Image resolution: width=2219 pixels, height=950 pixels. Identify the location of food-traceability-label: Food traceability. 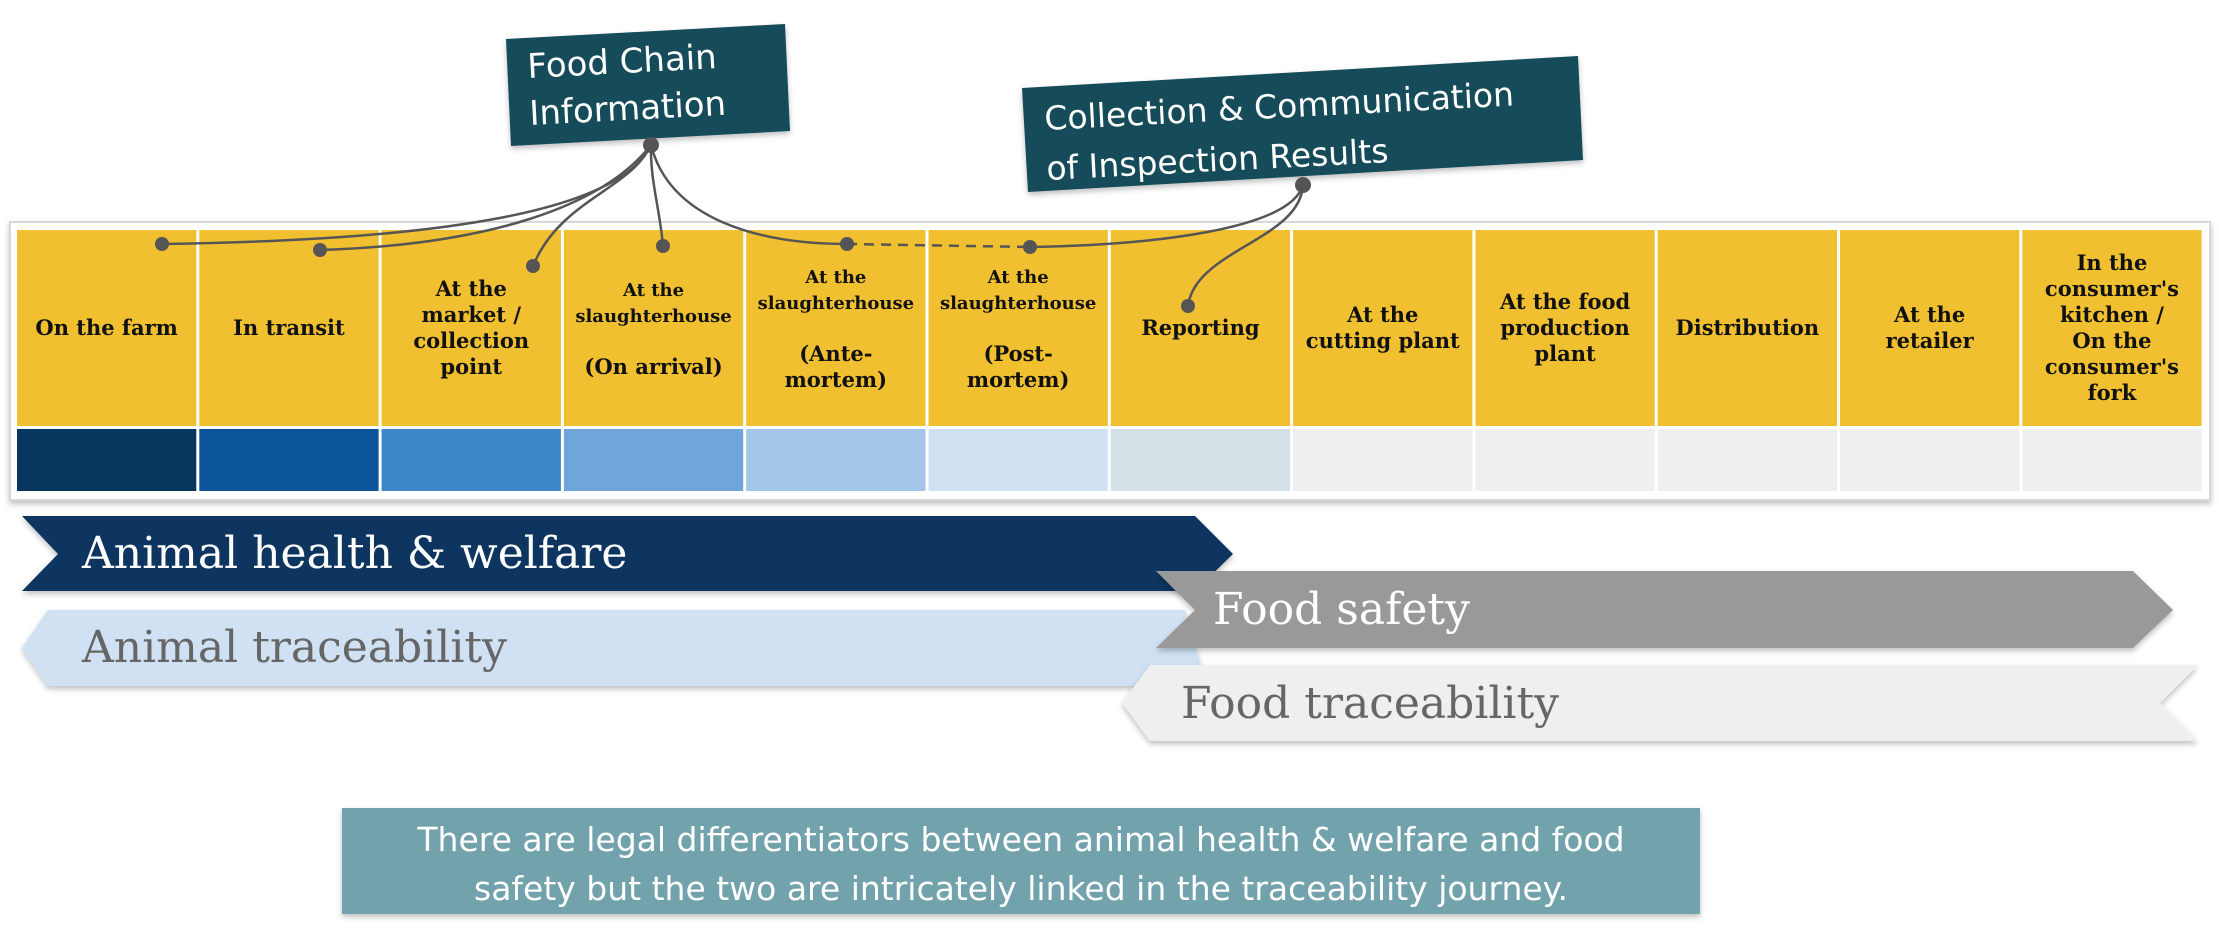
(1370, 703).